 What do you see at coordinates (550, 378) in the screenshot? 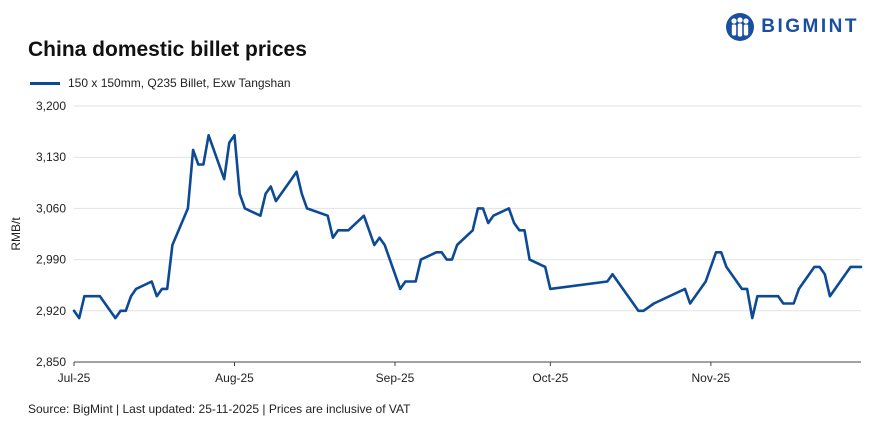
I see `x-tick-label: Oct-25` at bounding box center [550, 378].